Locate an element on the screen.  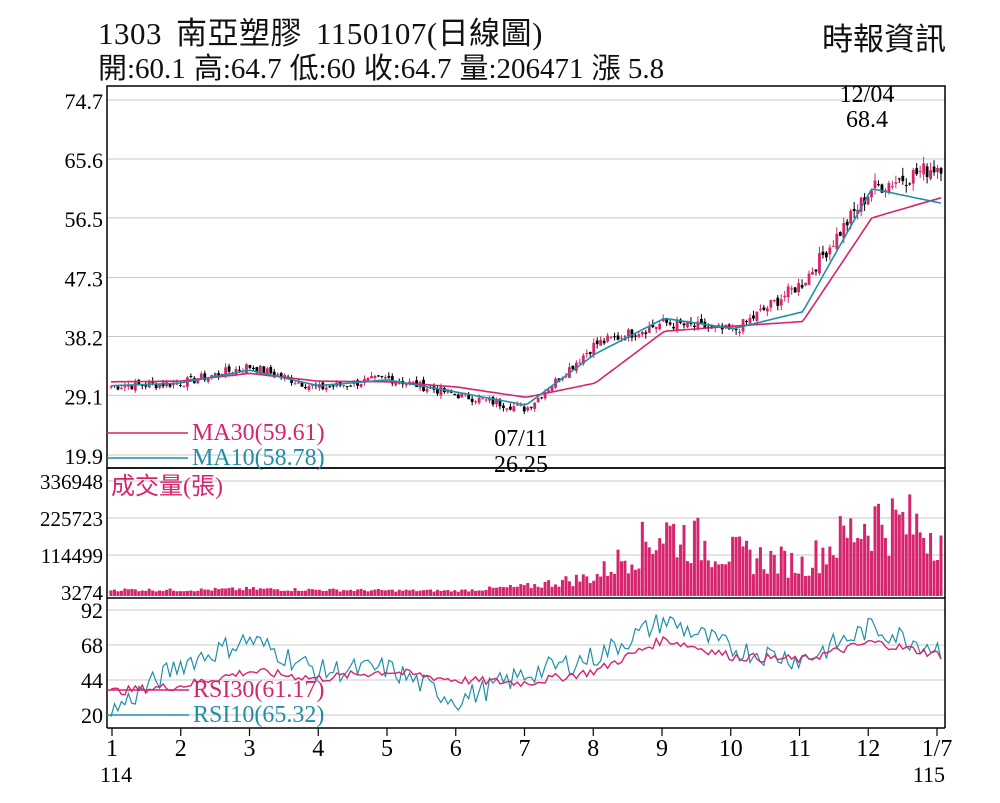
rsi-y-tick-label: 20 is located at coordinates (92, 715).